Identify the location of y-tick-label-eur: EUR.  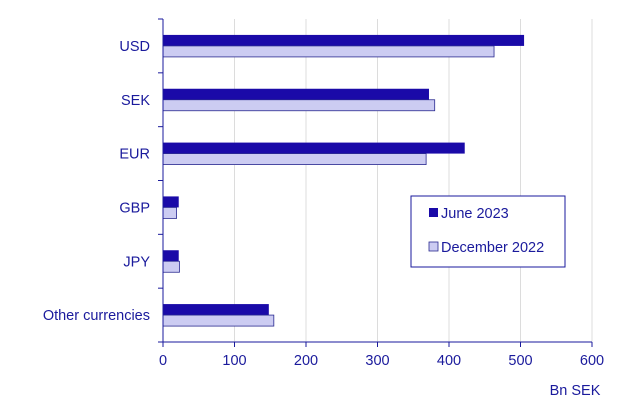
(134, 155).